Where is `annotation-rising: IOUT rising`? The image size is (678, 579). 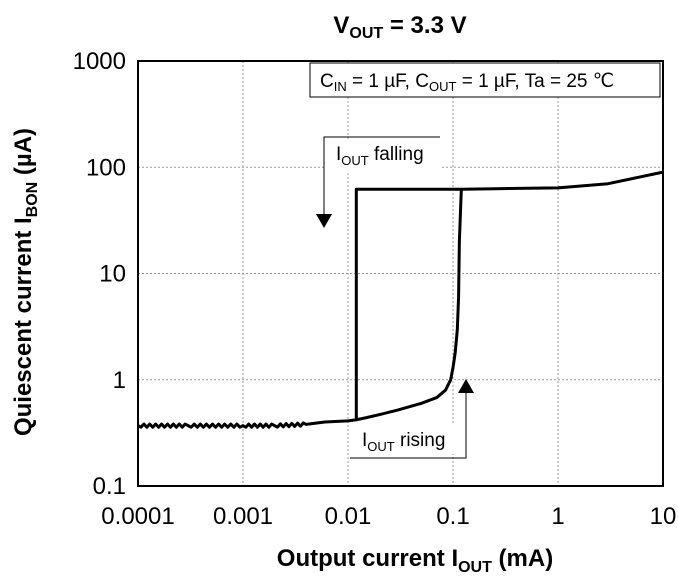 annotation-rising: IOUT rising is located at coordinates (412, 419).